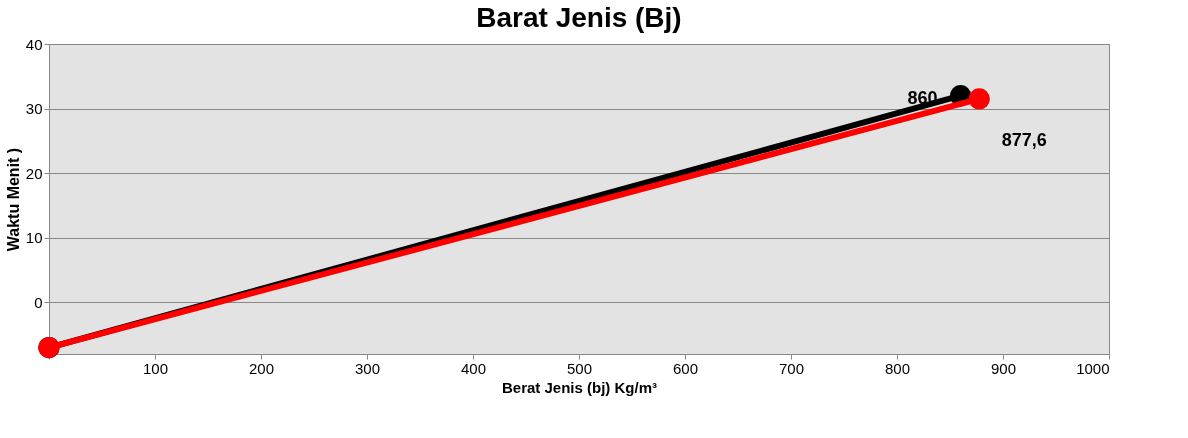  Describe the element at coordinates (1003, 368) in the screenshot. I see `x-tick-label: 900` at that location.